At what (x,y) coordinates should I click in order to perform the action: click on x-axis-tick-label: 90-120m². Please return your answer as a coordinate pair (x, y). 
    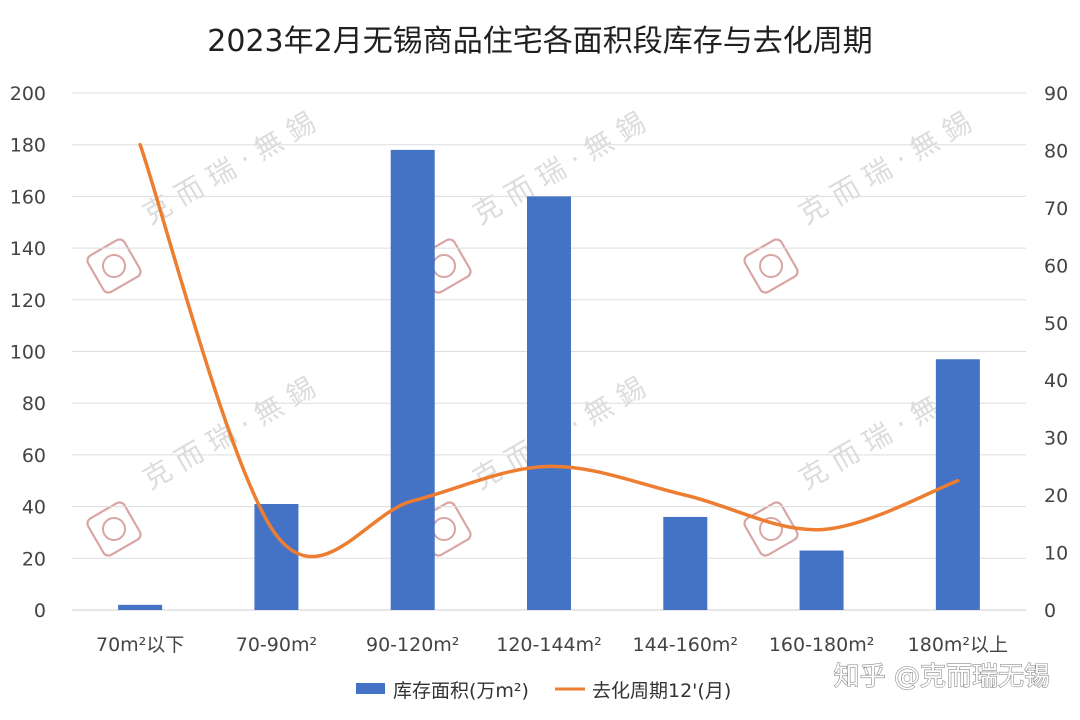
    Looking at the image, I should click on (412, 645).